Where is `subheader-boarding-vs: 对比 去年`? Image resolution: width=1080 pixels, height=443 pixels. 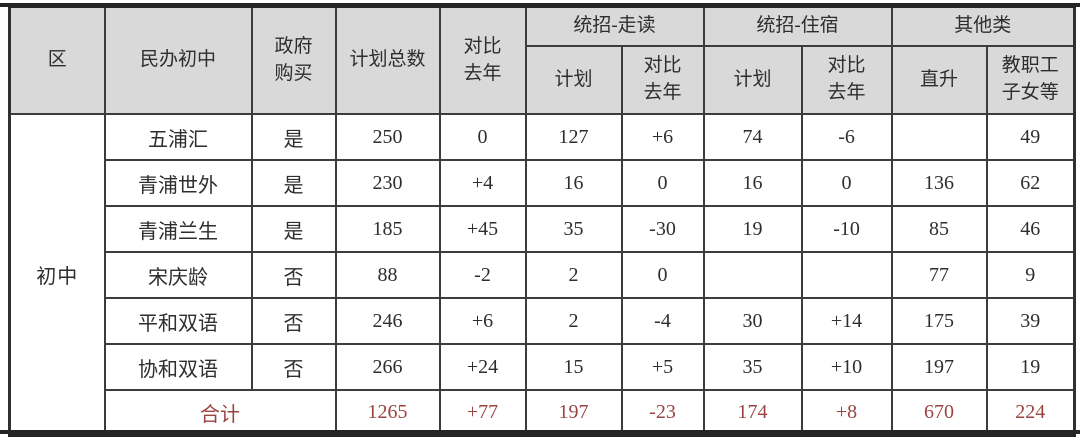
subheader-boarding-vs: 对比 去年 is located at coordinates (846, 80).